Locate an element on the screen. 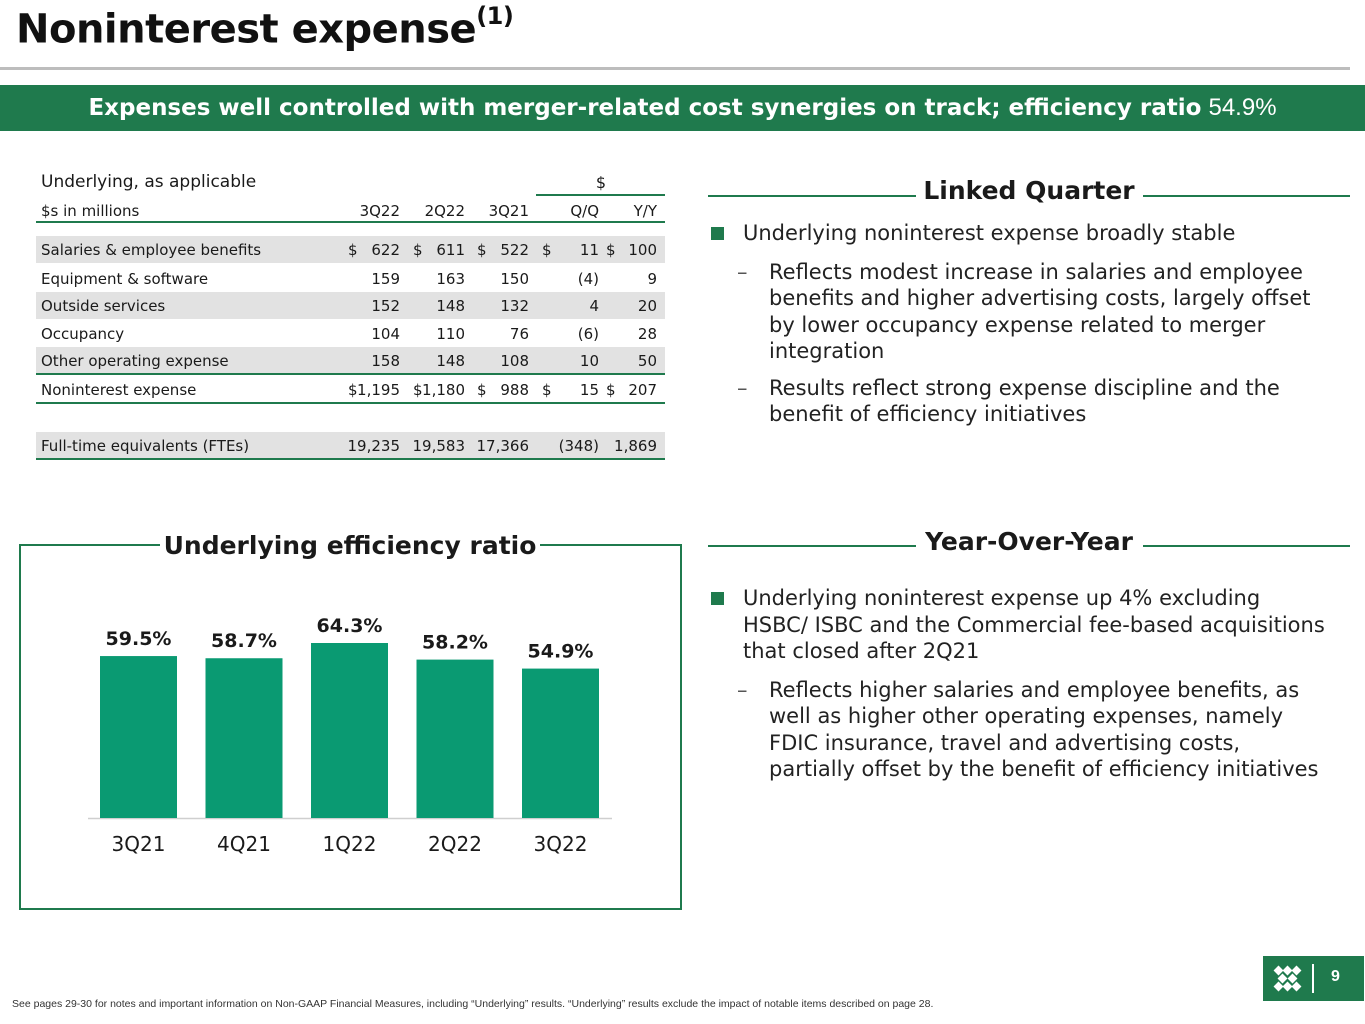 This screenshot has height=1024, width=1365. table-cell: 20 is located at coordinates (647, 305).